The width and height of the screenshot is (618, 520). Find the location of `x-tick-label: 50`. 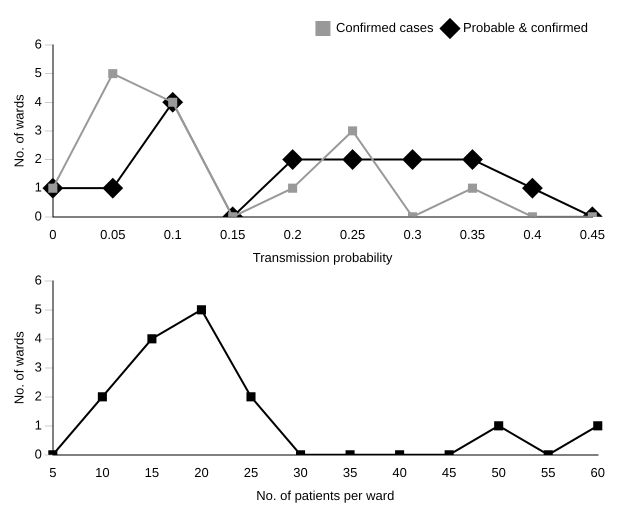

x-tick-label: 50 is located at coordinates (498, 472).